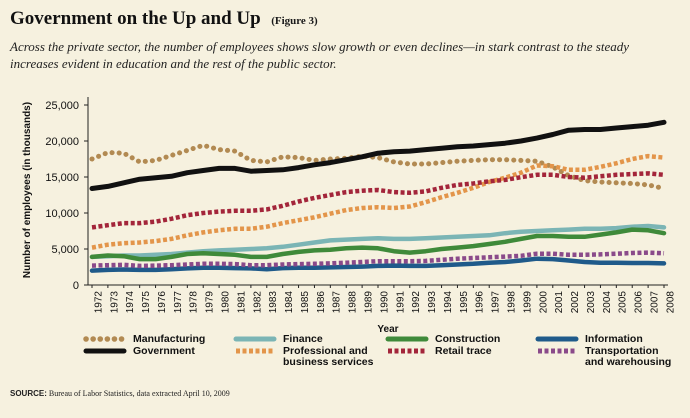 The height and width of the screenshot is (418, 690). I want to click on x-tick-label: 2003, so click(591, 302).